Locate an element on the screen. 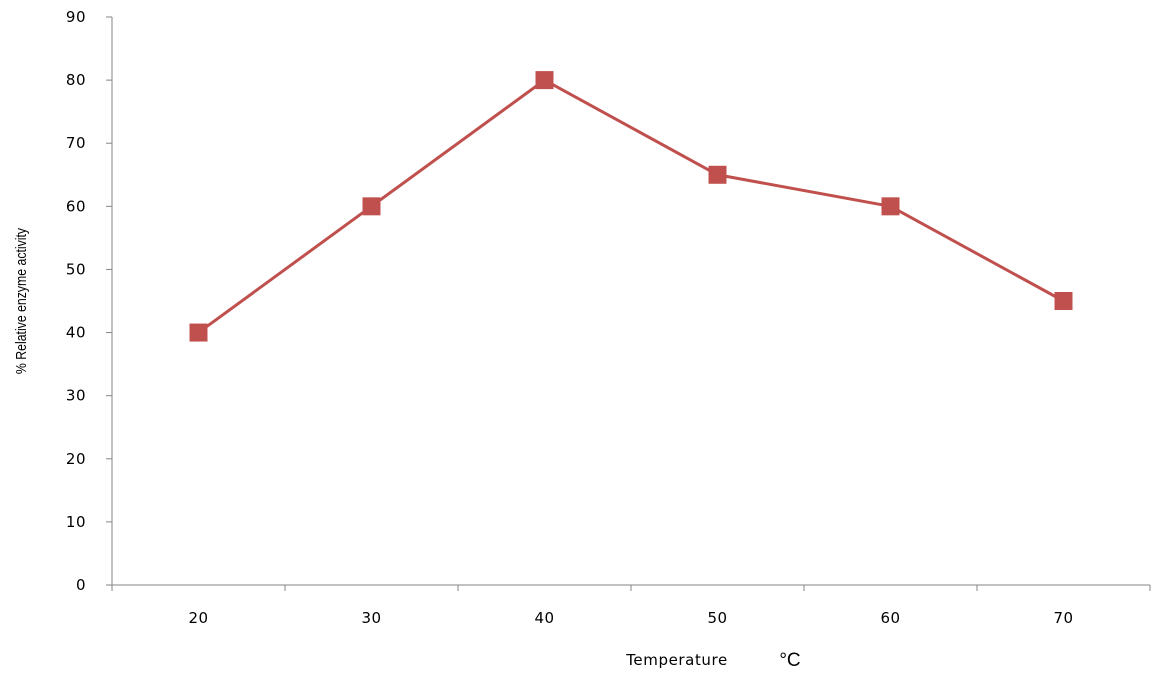  x-tick-label: 50 is located at coordinates (717, 618).